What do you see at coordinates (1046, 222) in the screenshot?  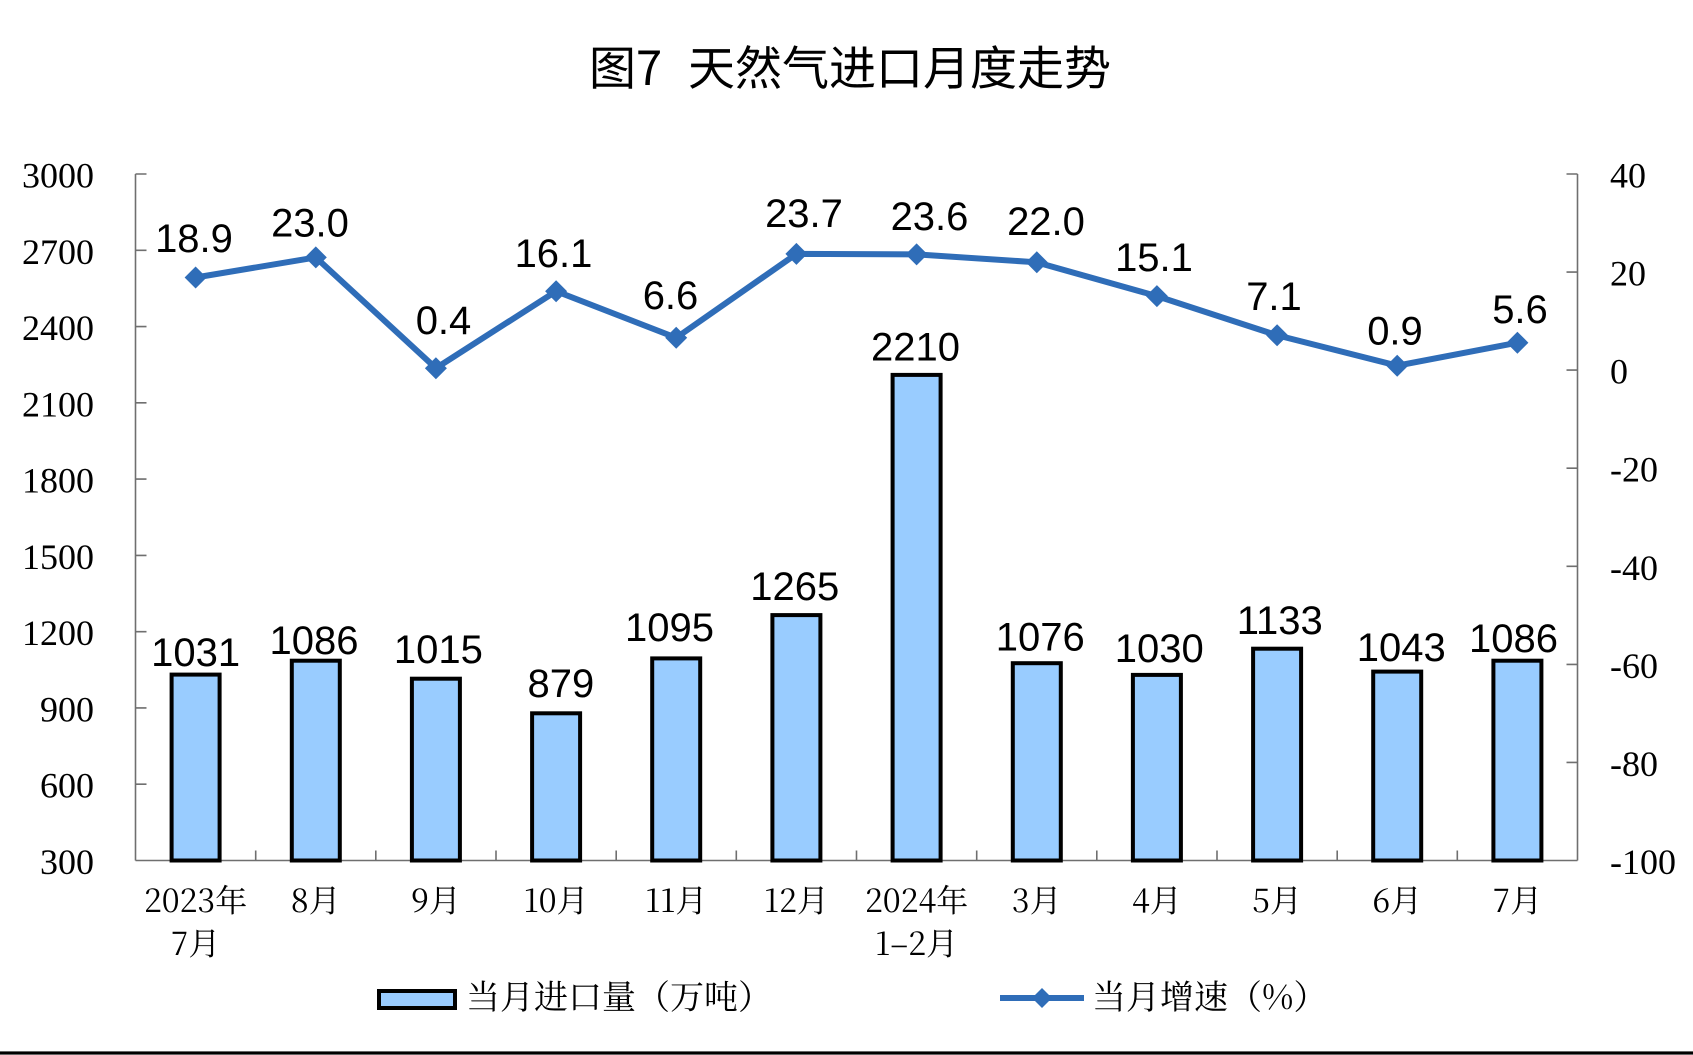 I see `svg-text: 22.0` at bounding box center [1046, 222].